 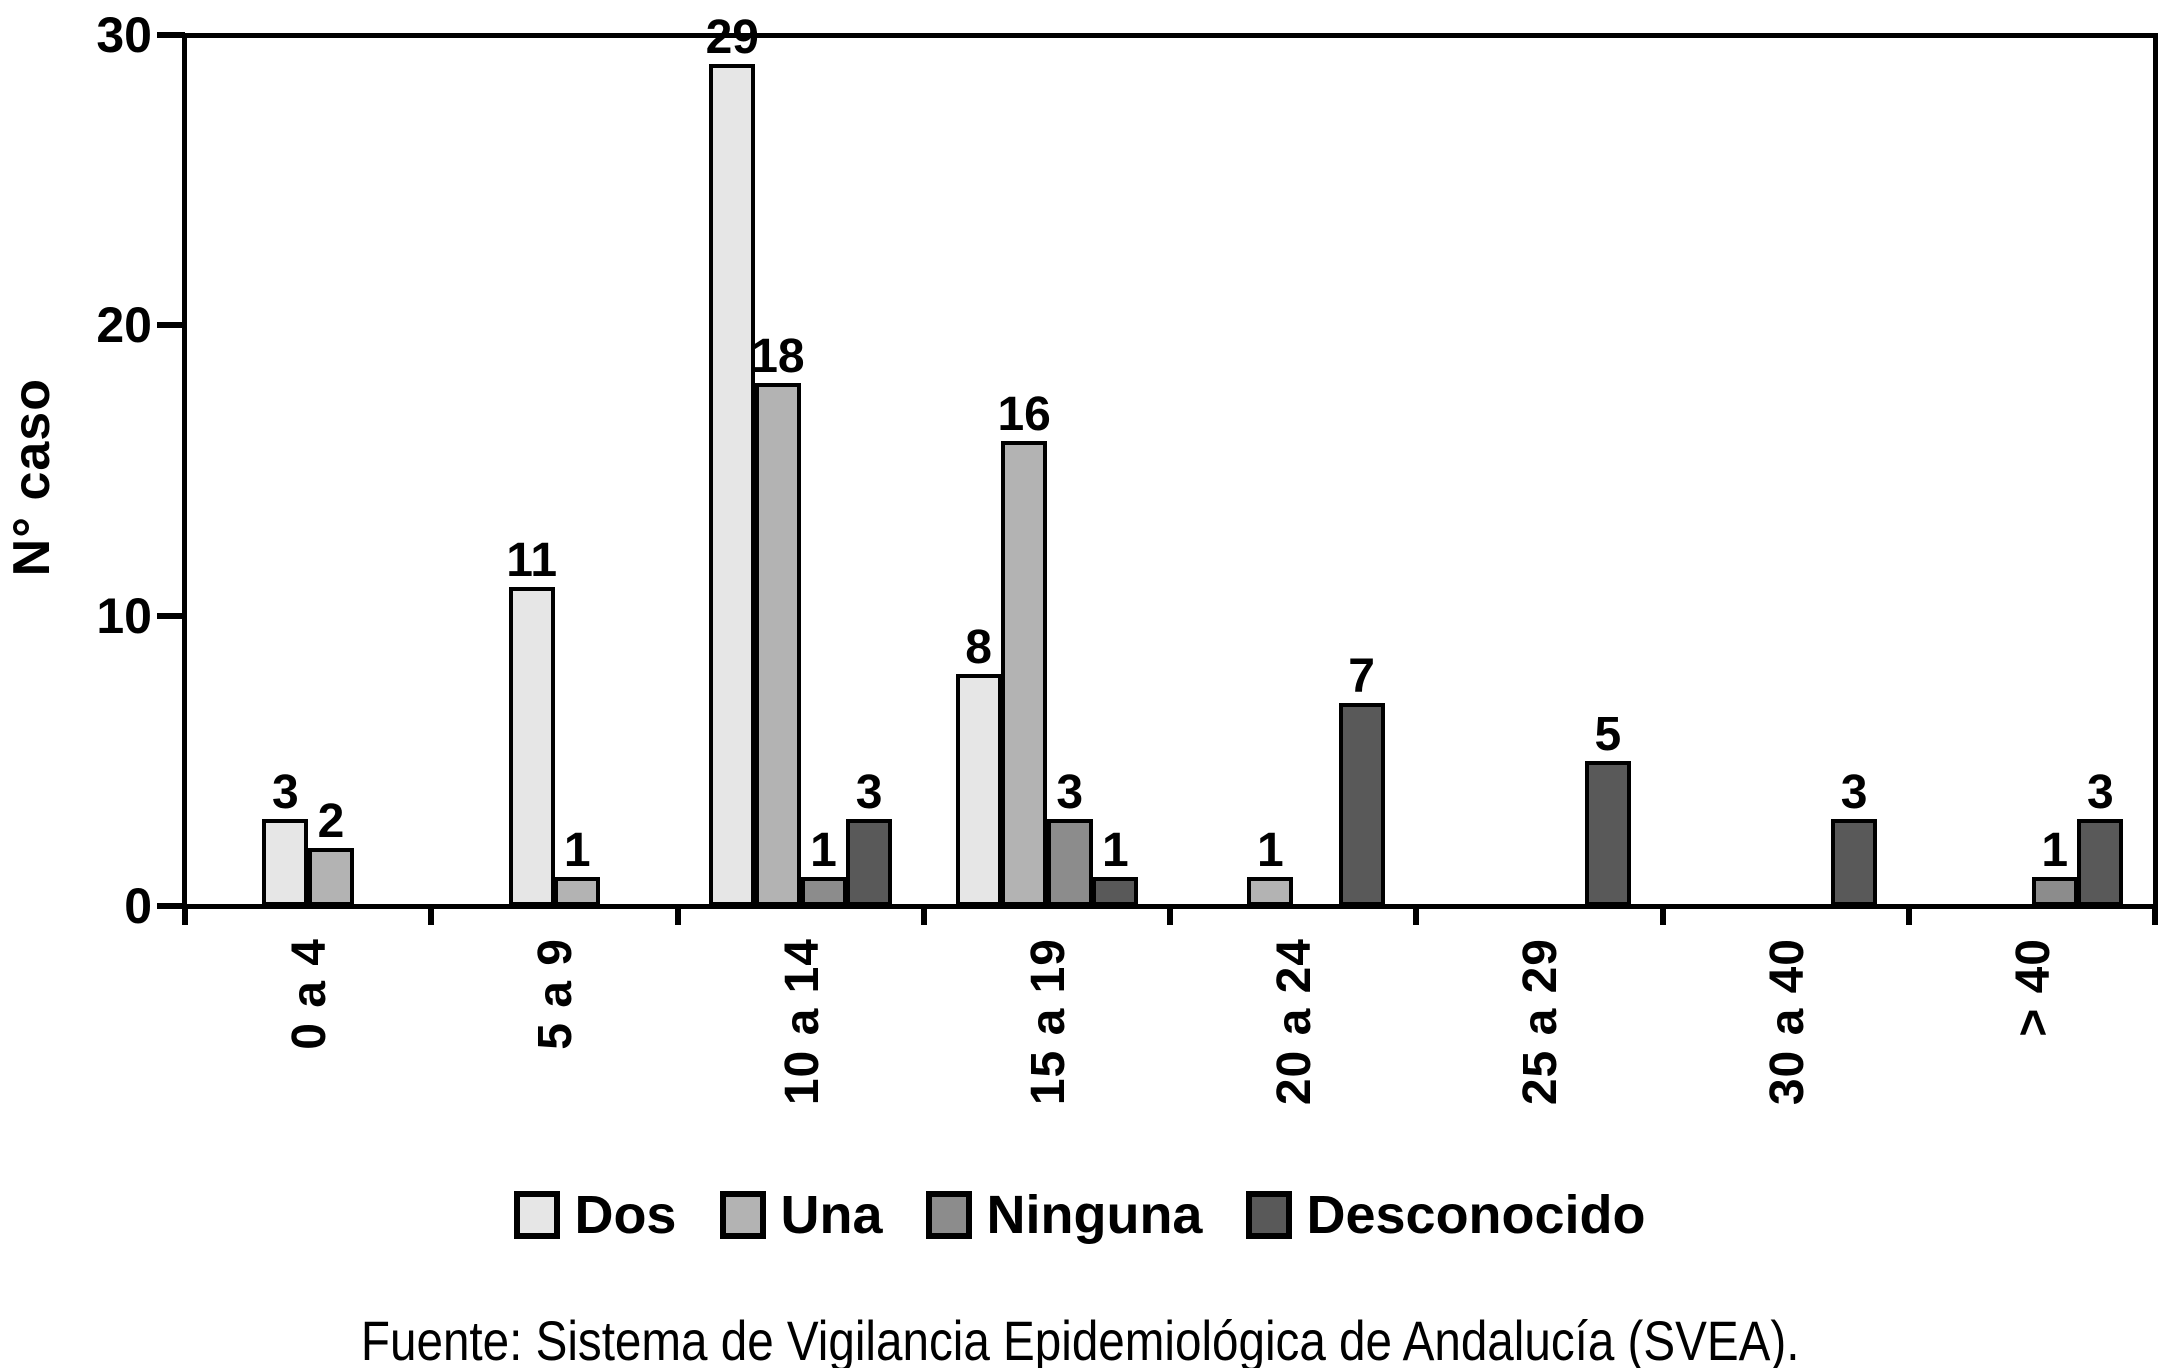 I want to click on legend-item: Desconocido, so click(x=1446, y=1215).